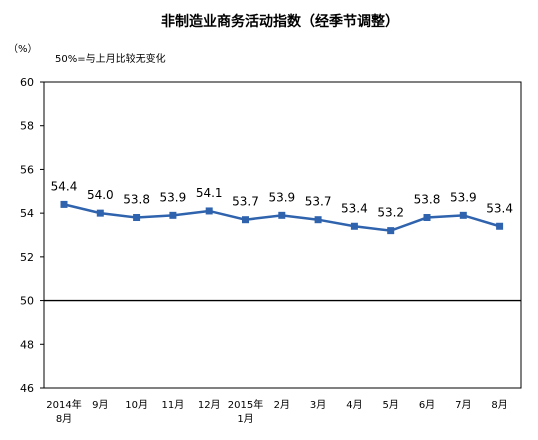  I want to click on x-tick-label: 12月, so click(209, 405).